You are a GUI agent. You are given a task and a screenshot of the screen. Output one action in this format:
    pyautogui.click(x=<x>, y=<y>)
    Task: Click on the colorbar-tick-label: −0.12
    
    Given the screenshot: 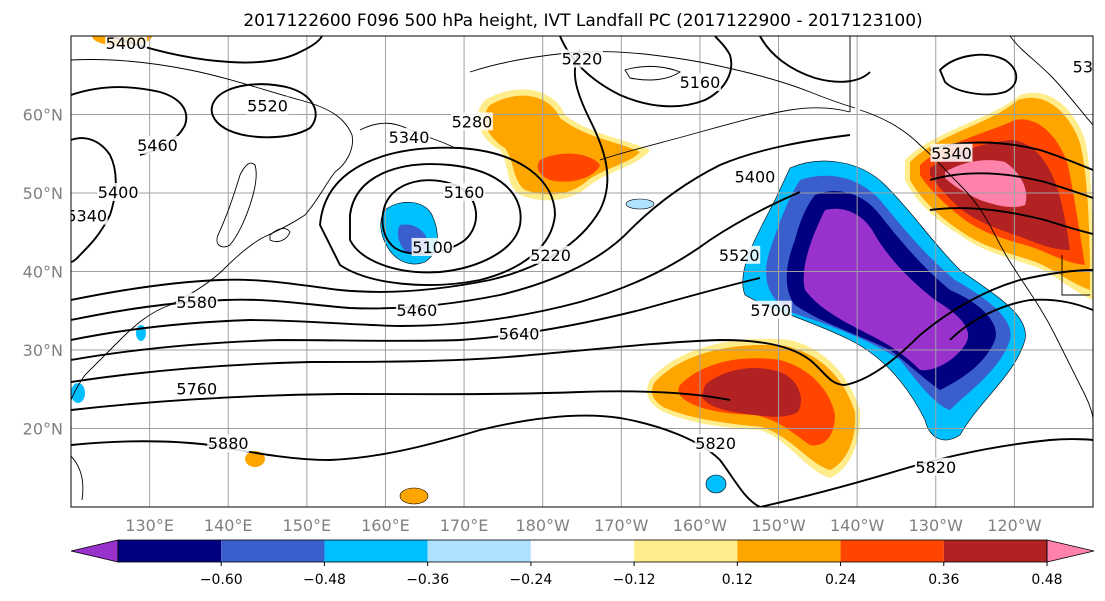 What is the action you would take?
    pyautogui.click(x=634, y=580)
    